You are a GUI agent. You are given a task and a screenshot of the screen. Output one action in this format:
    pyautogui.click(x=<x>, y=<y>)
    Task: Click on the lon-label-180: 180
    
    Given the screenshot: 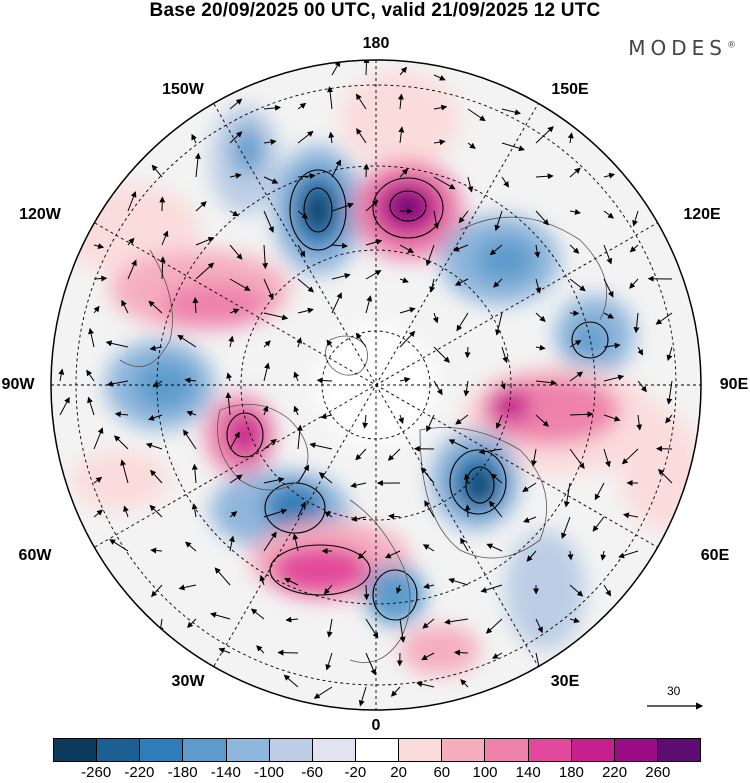 What is the action you would take?
    pyautogui.click(x=376, y=43)
    